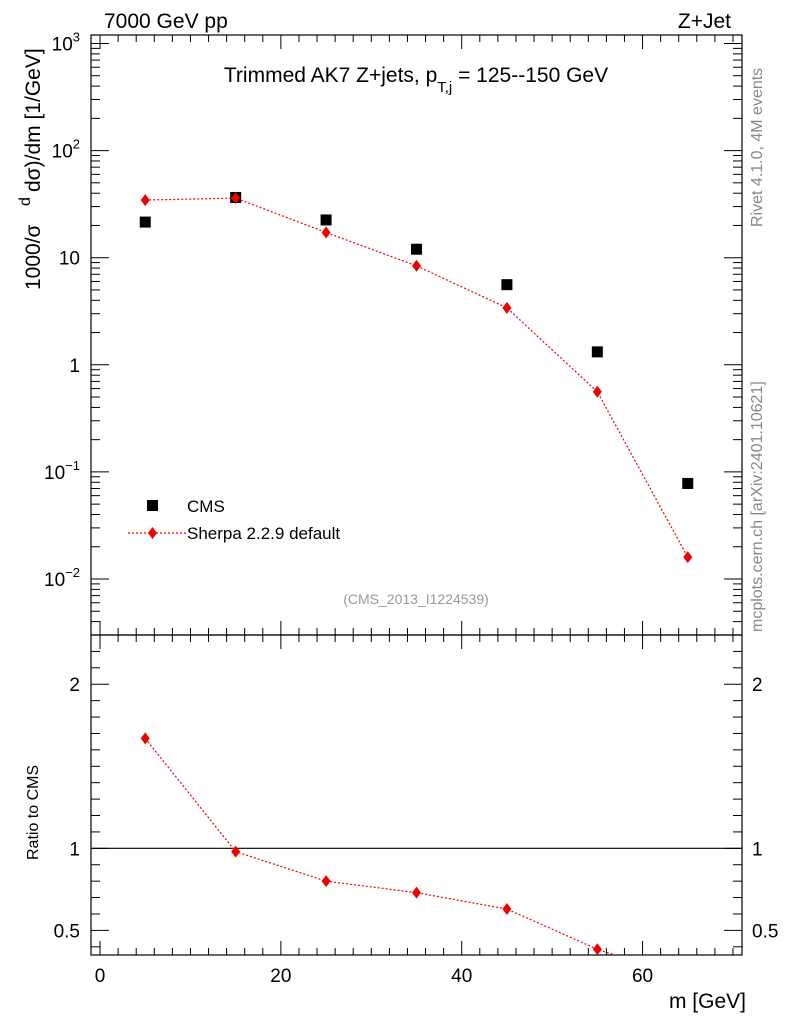 The image size is (786, 1029). What do you see at coordinates (707, 1001) in the screenshot?
I see `x-axis-label: m [GeV]` at bounding box center [707, 1001].